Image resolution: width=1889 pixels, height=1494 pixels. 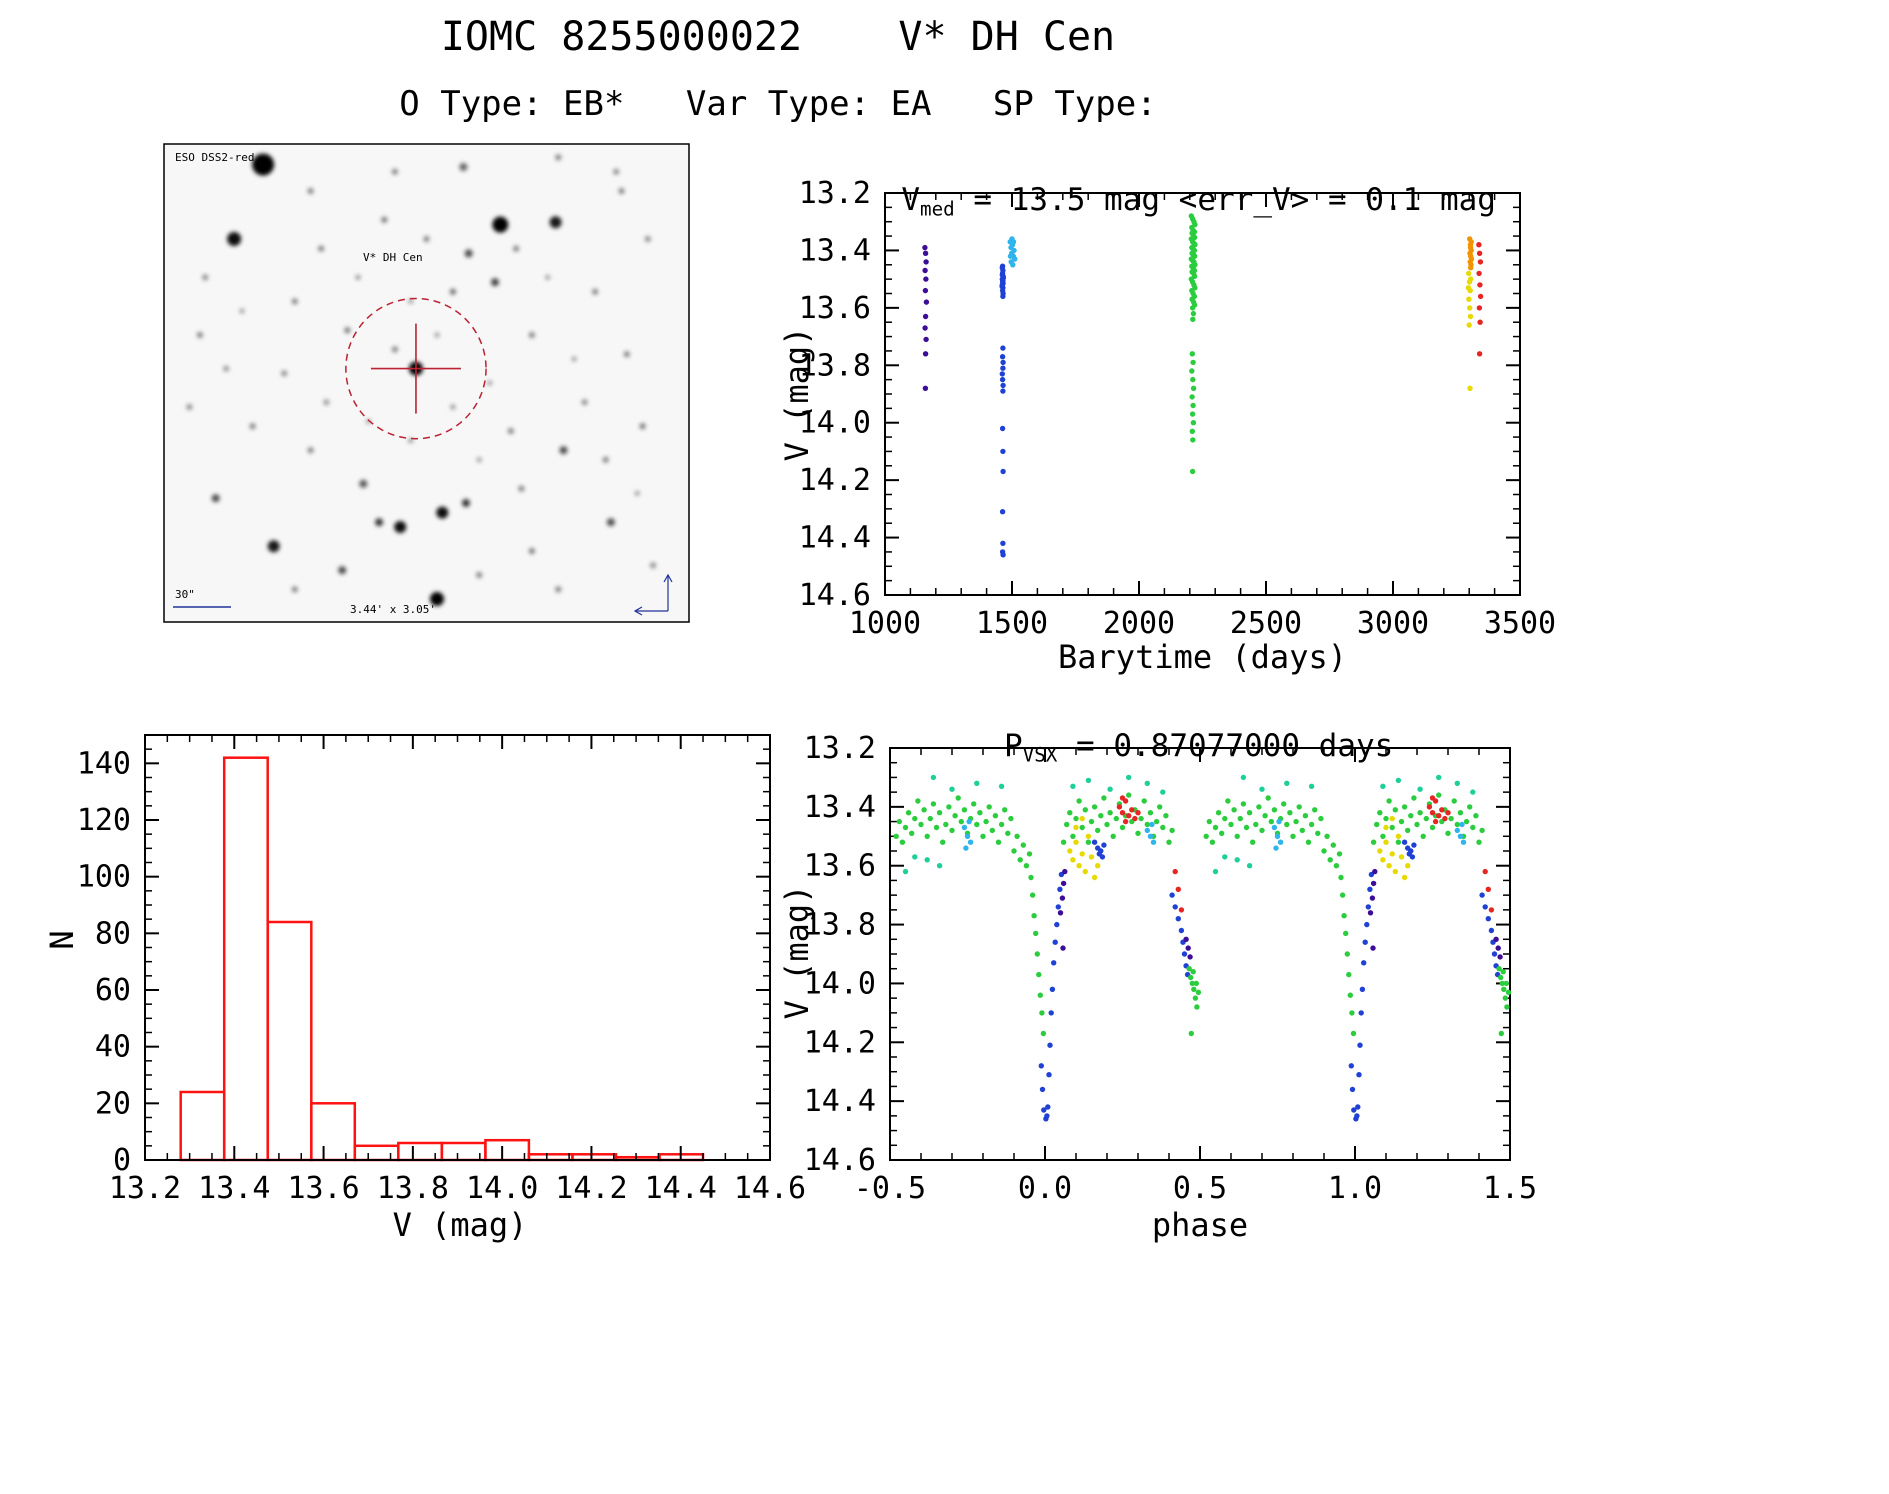 What do you see at coordinates (653, 594) in the screenshot?
I see `compass-icon` at bounding box center [653, 594].